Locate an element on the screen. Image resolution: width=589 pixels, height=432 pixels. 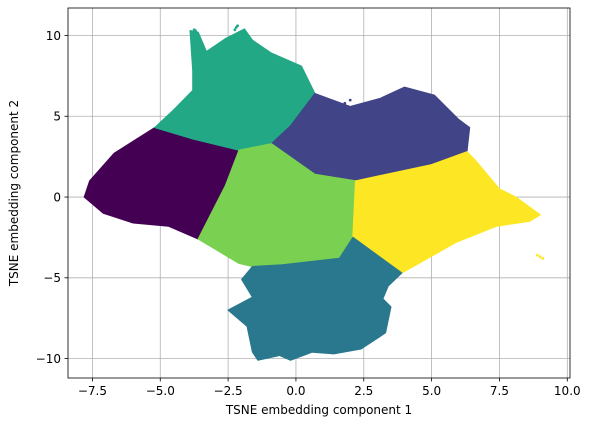
y-tick-label: −10 is located at coordinates (48, 359).